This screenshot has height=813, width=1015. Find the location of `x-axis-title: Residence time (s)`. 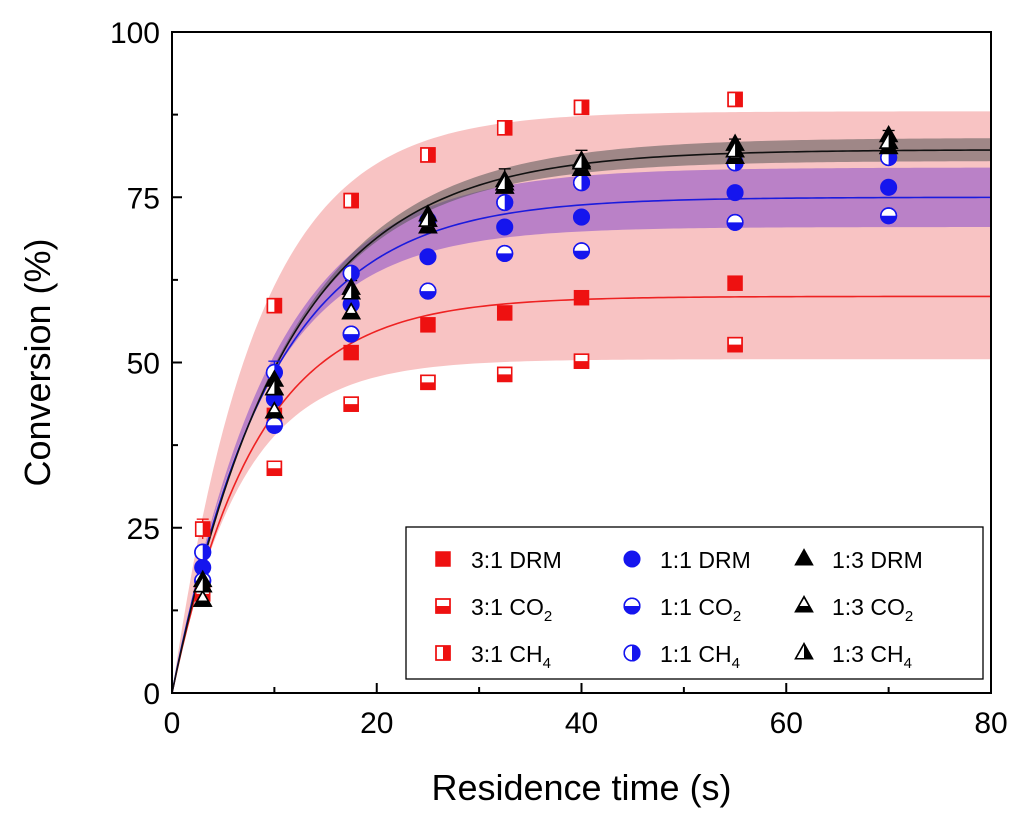

x-axis-title: Residence time (s) is located at coordinates (581, 787).